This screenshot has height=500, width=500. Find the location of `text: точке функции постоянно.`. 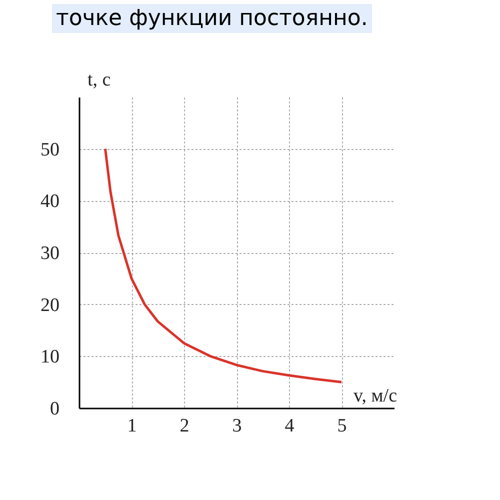

text: точке функции постоянно. is located at coordinates (212, 18).